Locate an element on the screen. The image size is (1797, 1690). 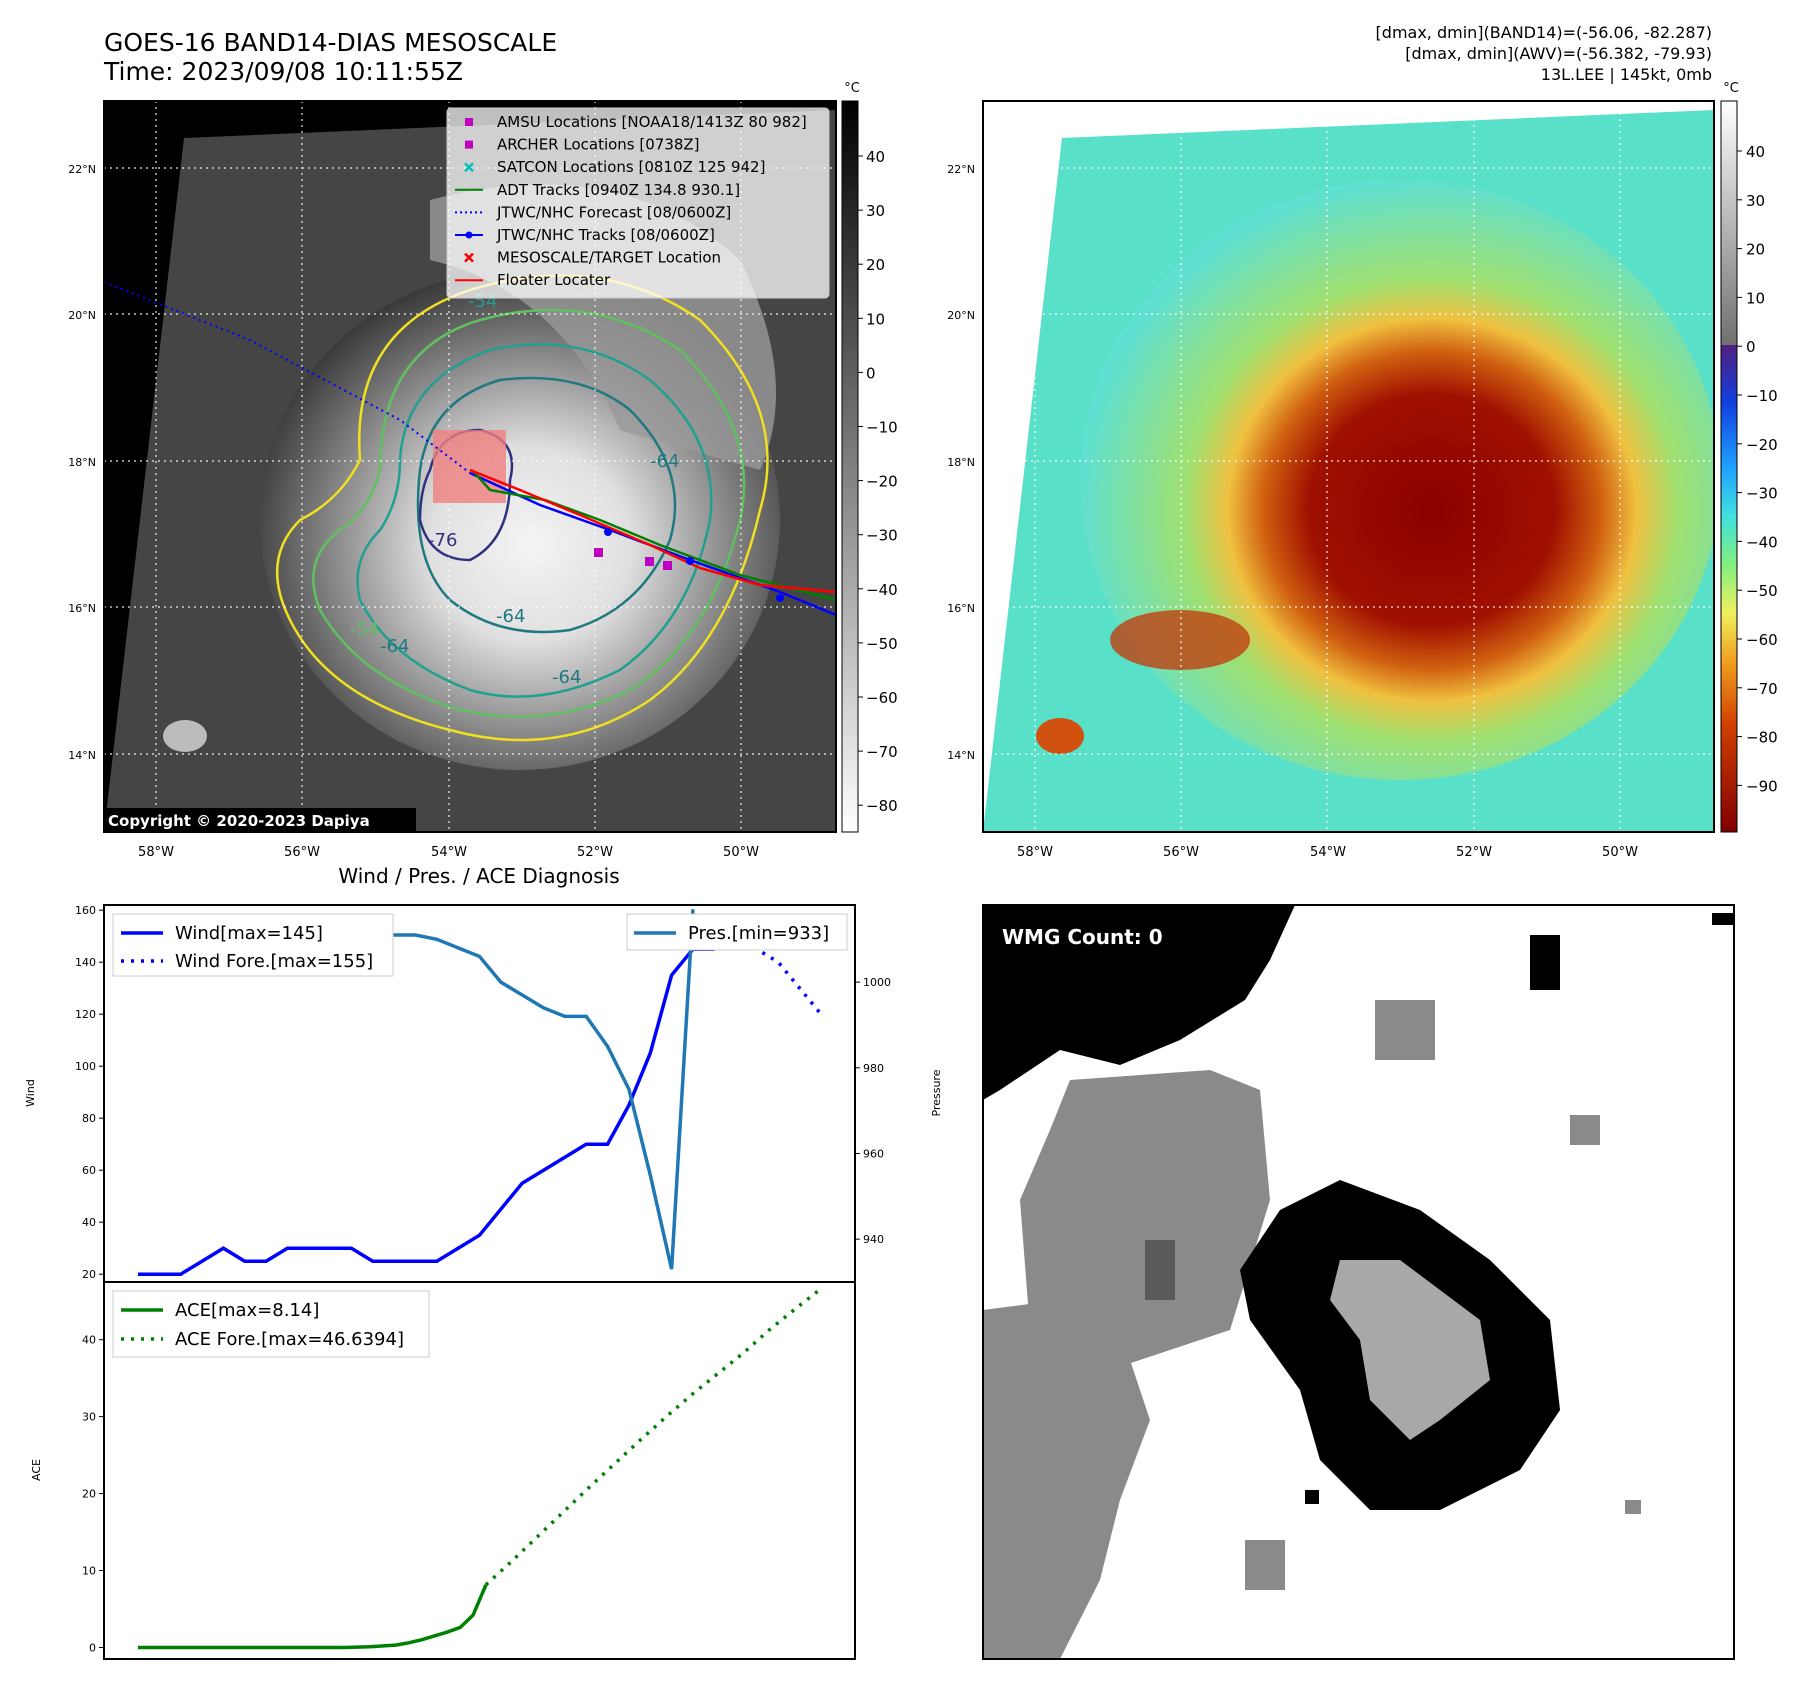
wind-axis-label: Wind is located at coordinates (30, 1093).